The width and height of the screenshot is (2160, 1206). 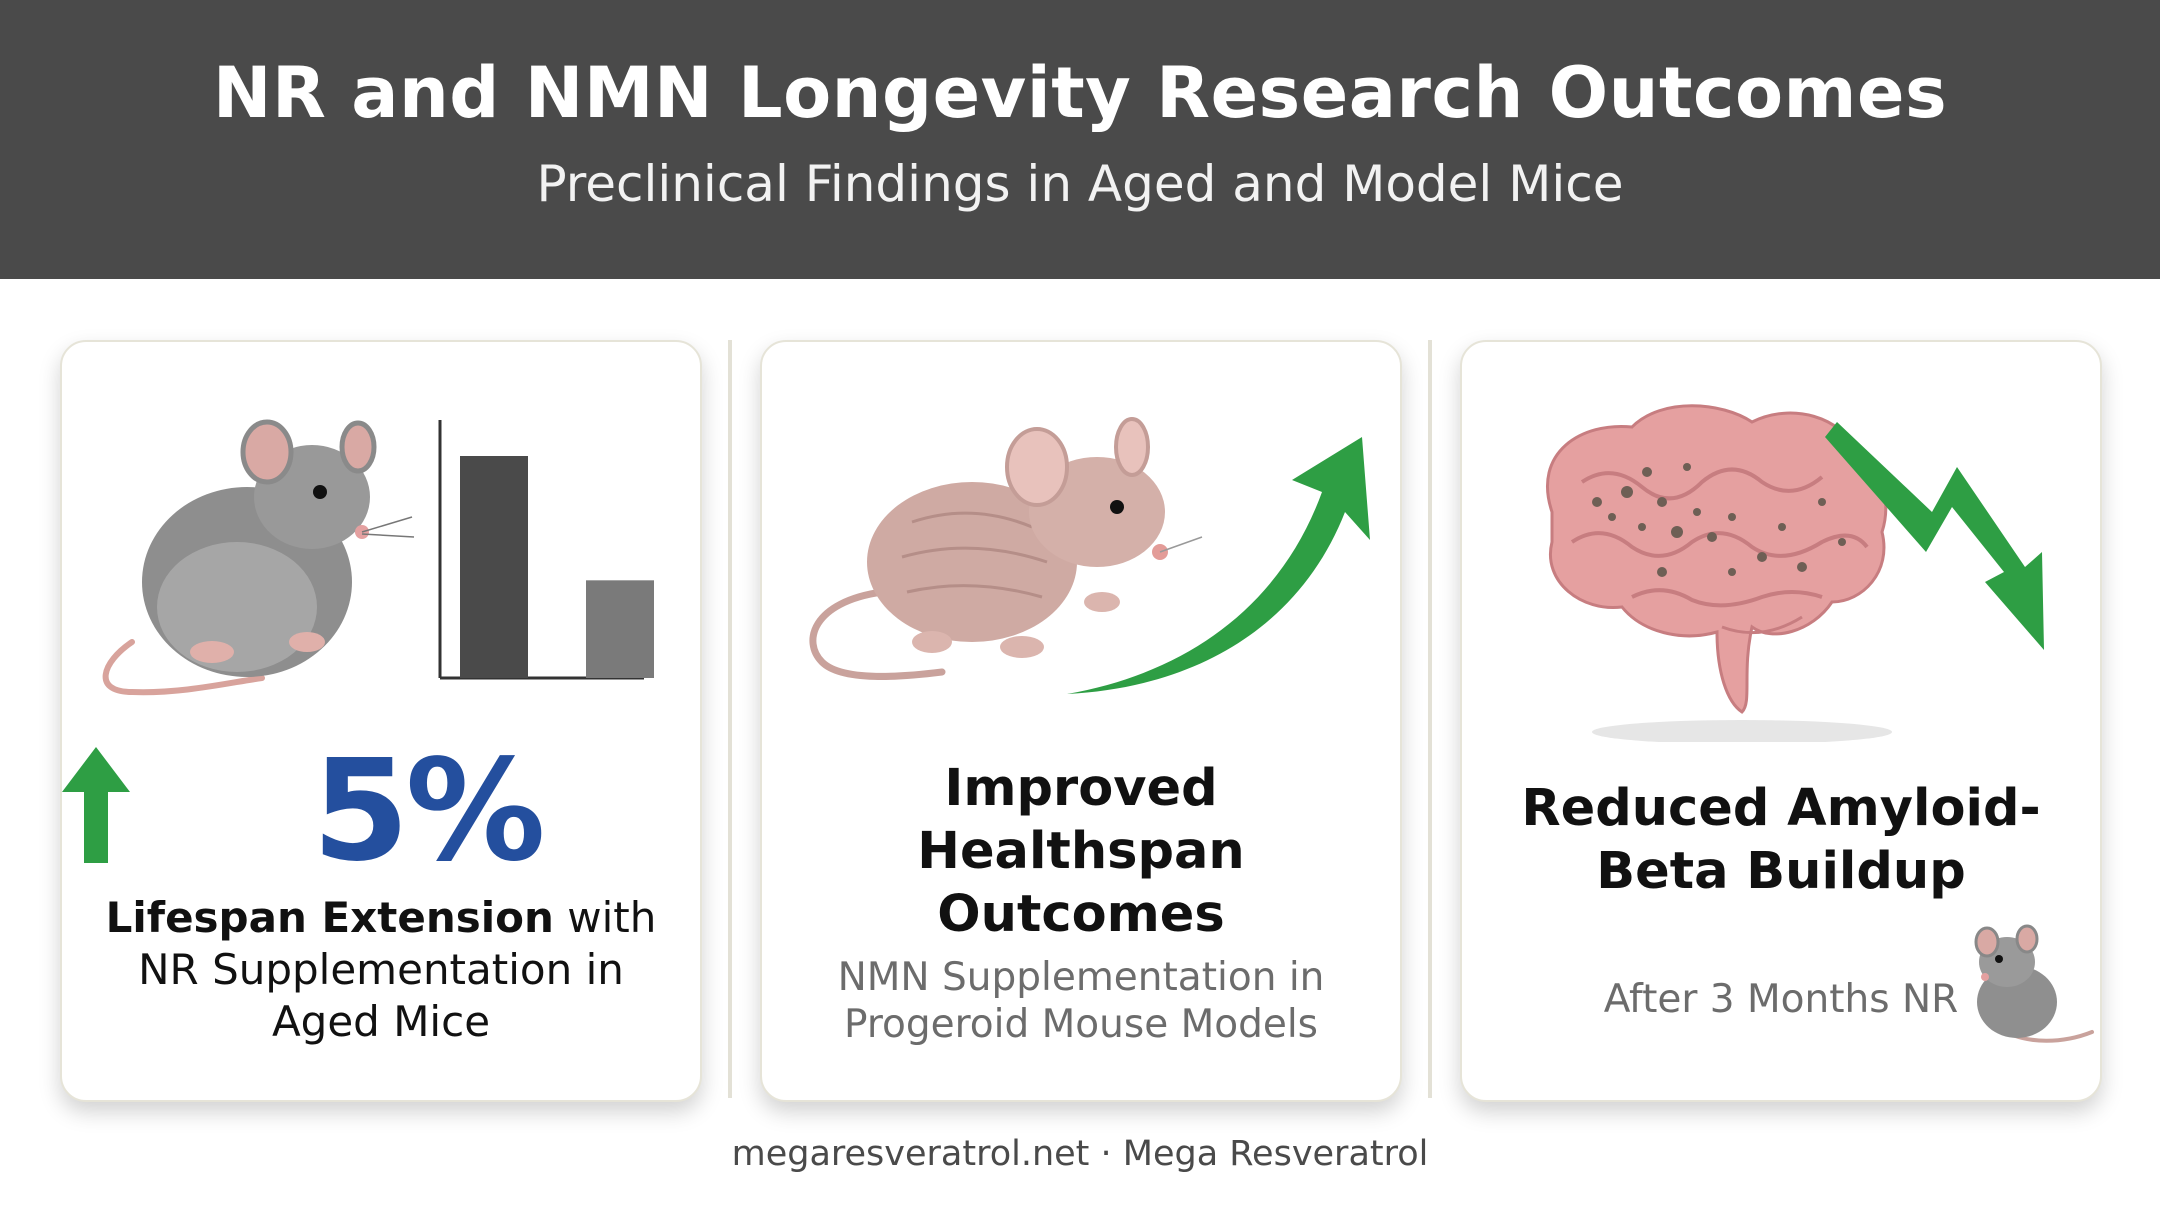 What do you see at coordinates (2034, 983) in the screenshot?
I see `small-mouse-icon` at bounding box center [2034, 983].